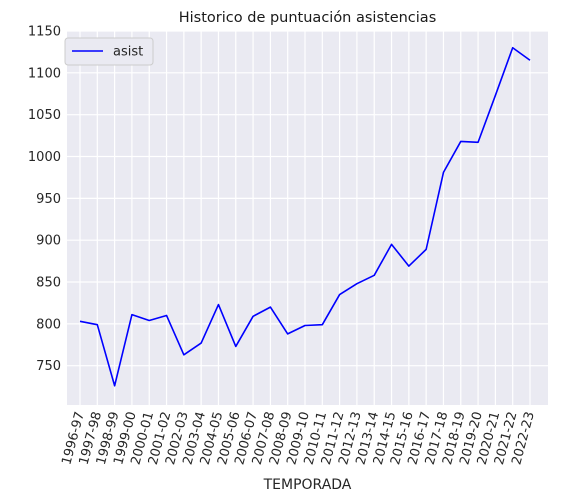 Image resolution: width=563 pixels, height=501 pixels. What do you see at coordinates (48, 366) in the screenshot?
I see `y-tick-label: 750` at bounding box center [48, 366].